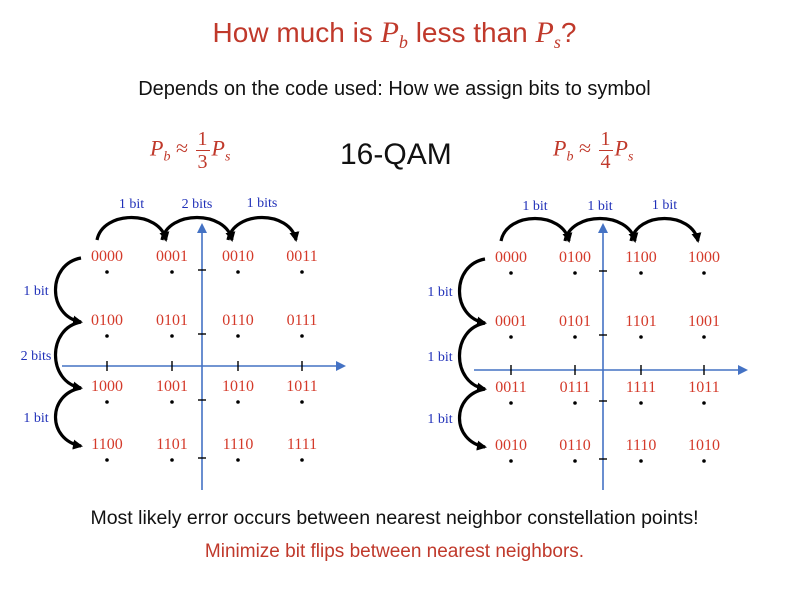 Image resolution: width=789 pixels, height=592 pixels. I want to click on right-code-label: 1100, so click(640, 257).